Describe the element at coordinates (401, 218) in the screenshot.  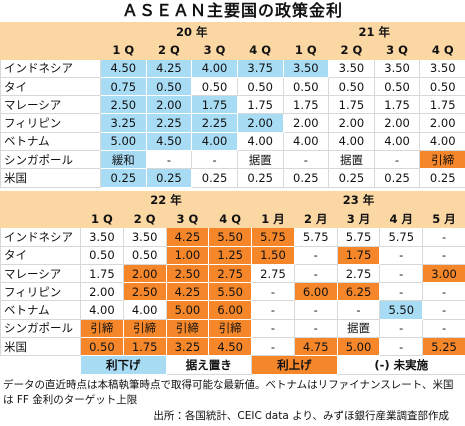
I see `column-header: 4 月` at that location.